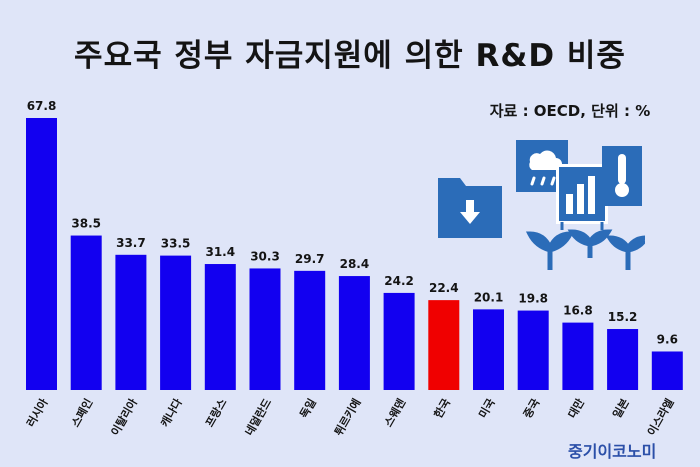 This screenshot has height=467, width=700. Describe the element at coordinates (444, 288) in the screenshot. I see `data-label: 22.4` at that location.